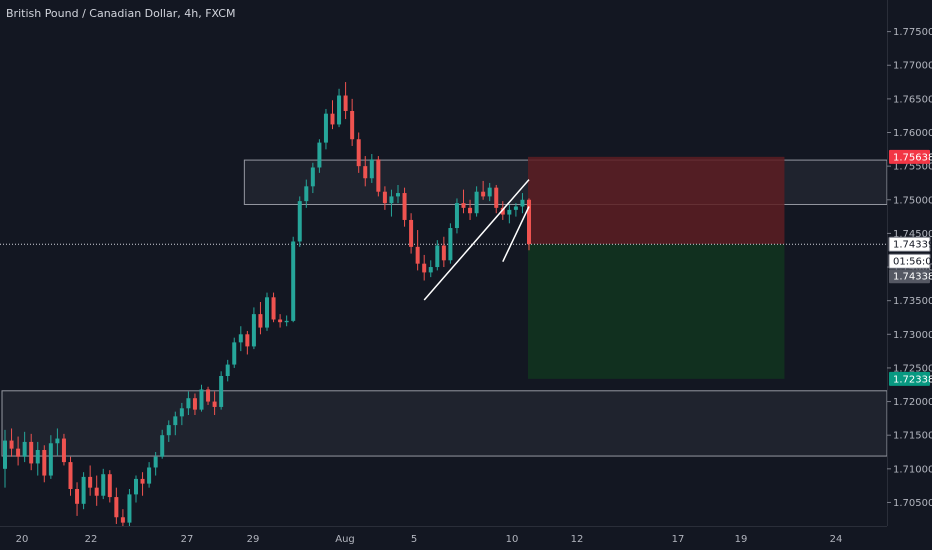 Image resolution: width=932 pixels, height=550 pixels. I want to click on take-profit-zone, so click(656, 311).